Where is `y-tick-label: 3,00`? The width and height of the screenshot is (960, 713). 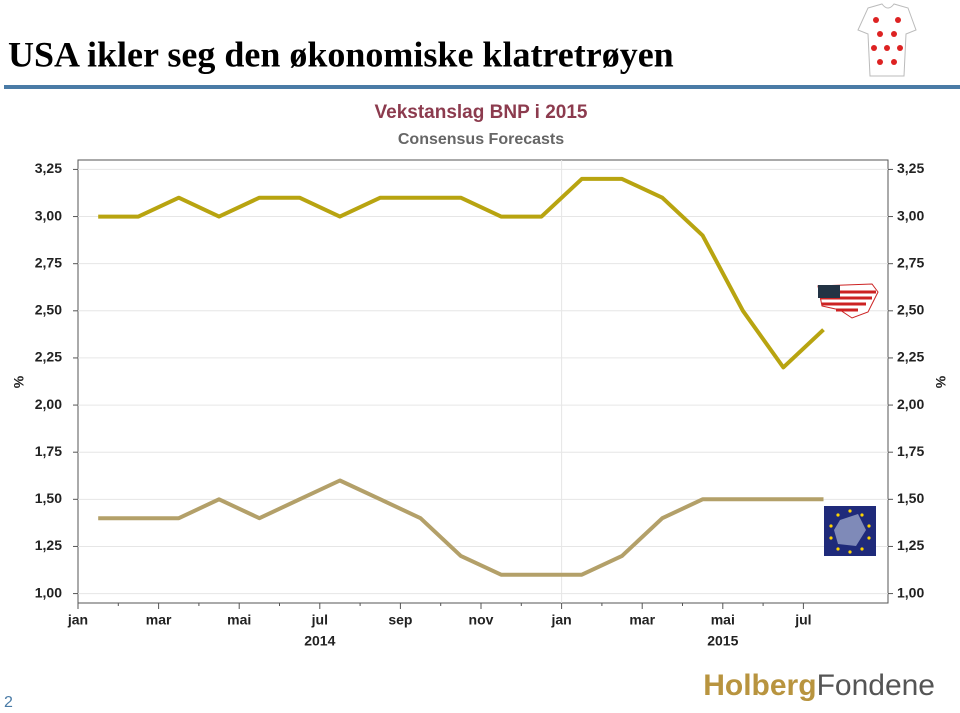 y-tick-label: 3,00 is located at coordinates (48, 215).